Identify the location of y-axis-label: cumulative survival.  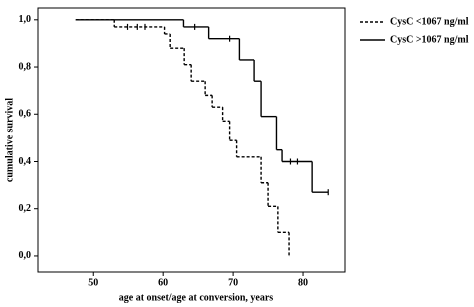
(9, 140).